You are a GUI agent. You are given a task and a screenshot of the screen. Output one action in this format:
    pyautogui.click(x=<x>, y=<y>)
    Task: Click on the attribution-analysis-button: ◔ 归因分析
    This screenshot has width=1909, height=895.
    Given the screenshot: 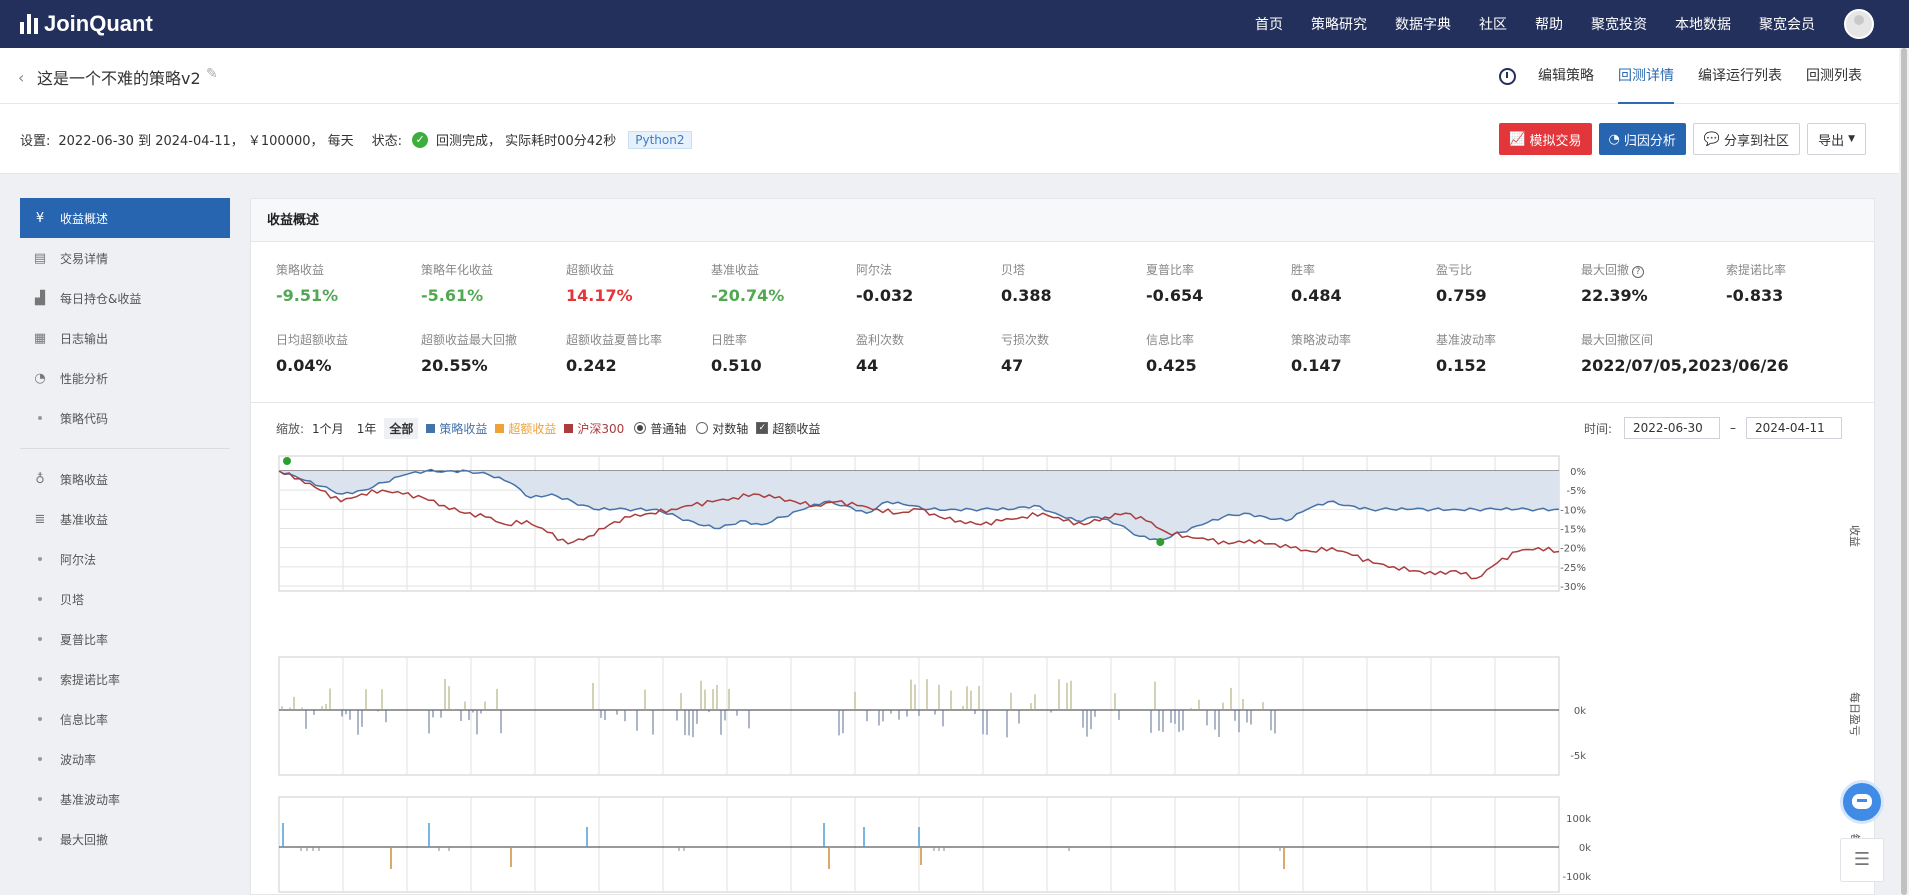 What is the action you would take?
    pyautogui.click(x=1642, y=139)
    